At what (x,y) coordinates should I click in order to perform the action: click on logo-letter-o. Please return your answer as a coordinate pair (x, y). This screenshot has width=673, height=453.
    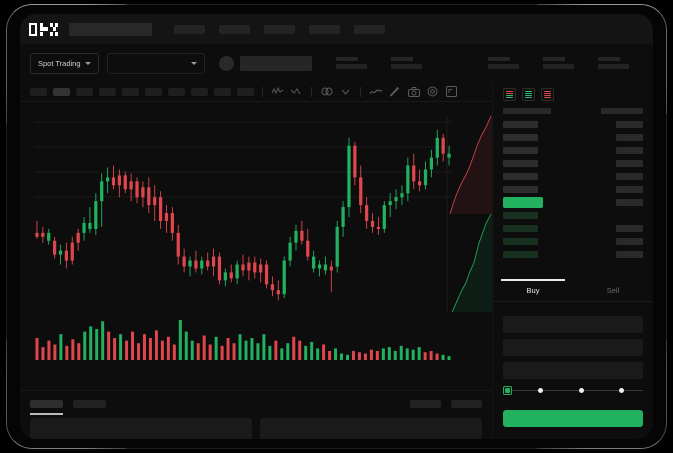
    Looking at the image, I should click on (33, 29).